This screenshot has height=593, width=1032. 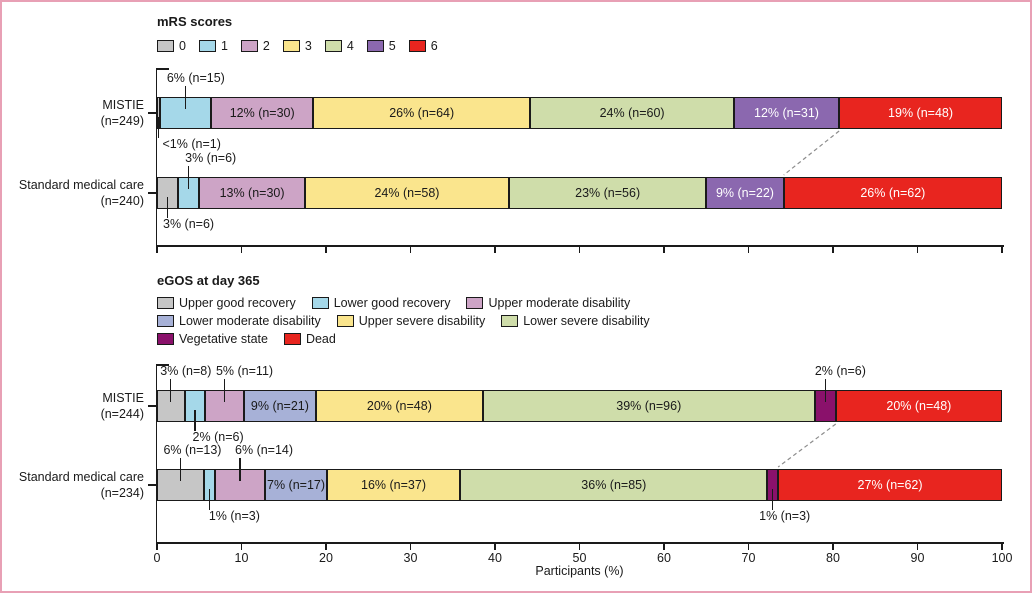 I want to click on legend-label: 1, so click(x=224, y=46).